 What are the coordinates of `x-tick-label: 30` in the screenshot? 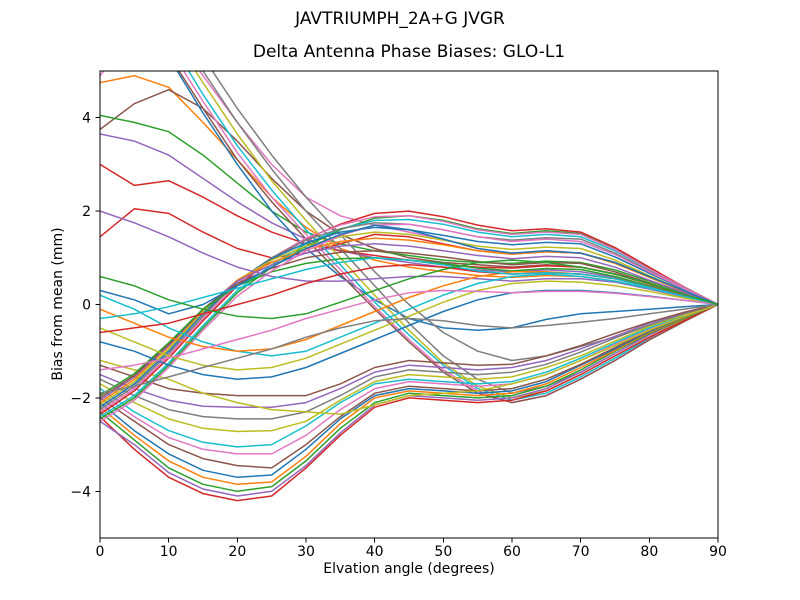 It's located at (306, 552).